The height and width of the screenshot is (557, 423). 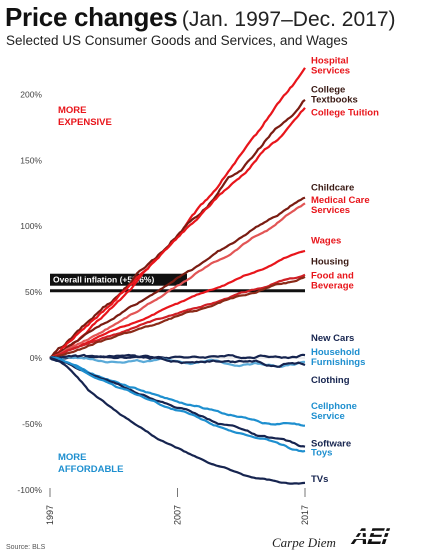 I want to click on series-line-clothing, so click(x=177, y=360).